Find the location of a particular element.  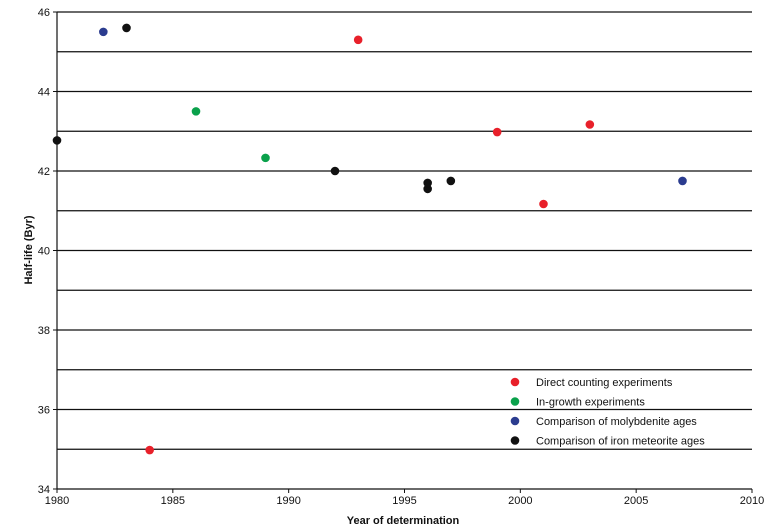

y-axis-label: Half-life (Byr) is located at coordinates (29, 249).